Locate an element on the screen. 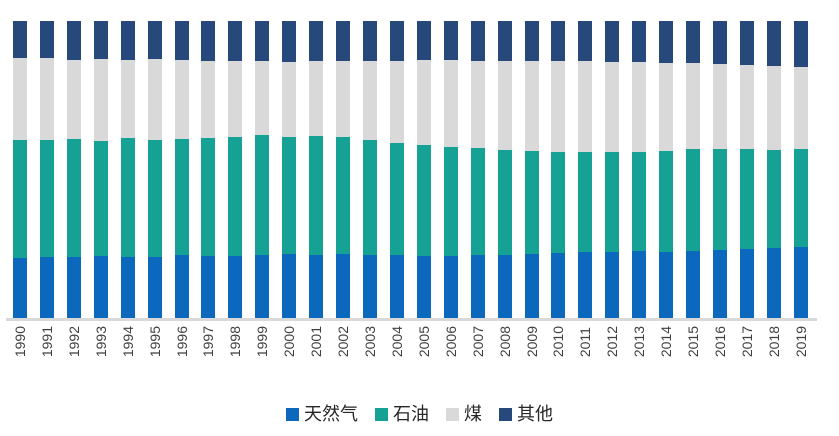 The width and height of the screenshot is (839, 436). x-tick-label: 2007 is located at coordinates (477, 342).